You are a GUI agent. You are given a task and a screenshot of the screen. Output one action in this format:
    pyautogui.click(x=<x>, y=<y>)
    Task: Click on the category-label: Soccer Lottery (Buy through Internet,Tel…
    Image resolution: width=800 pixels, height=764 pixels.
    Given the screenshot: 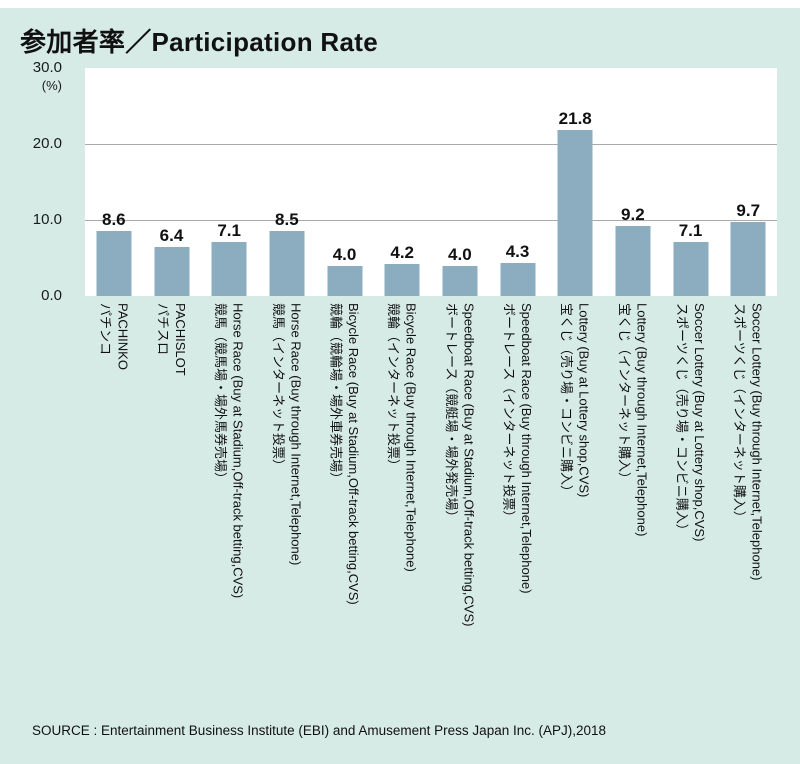 What is the action you would take?
    pyautogui.click(x=748, y=517)
    